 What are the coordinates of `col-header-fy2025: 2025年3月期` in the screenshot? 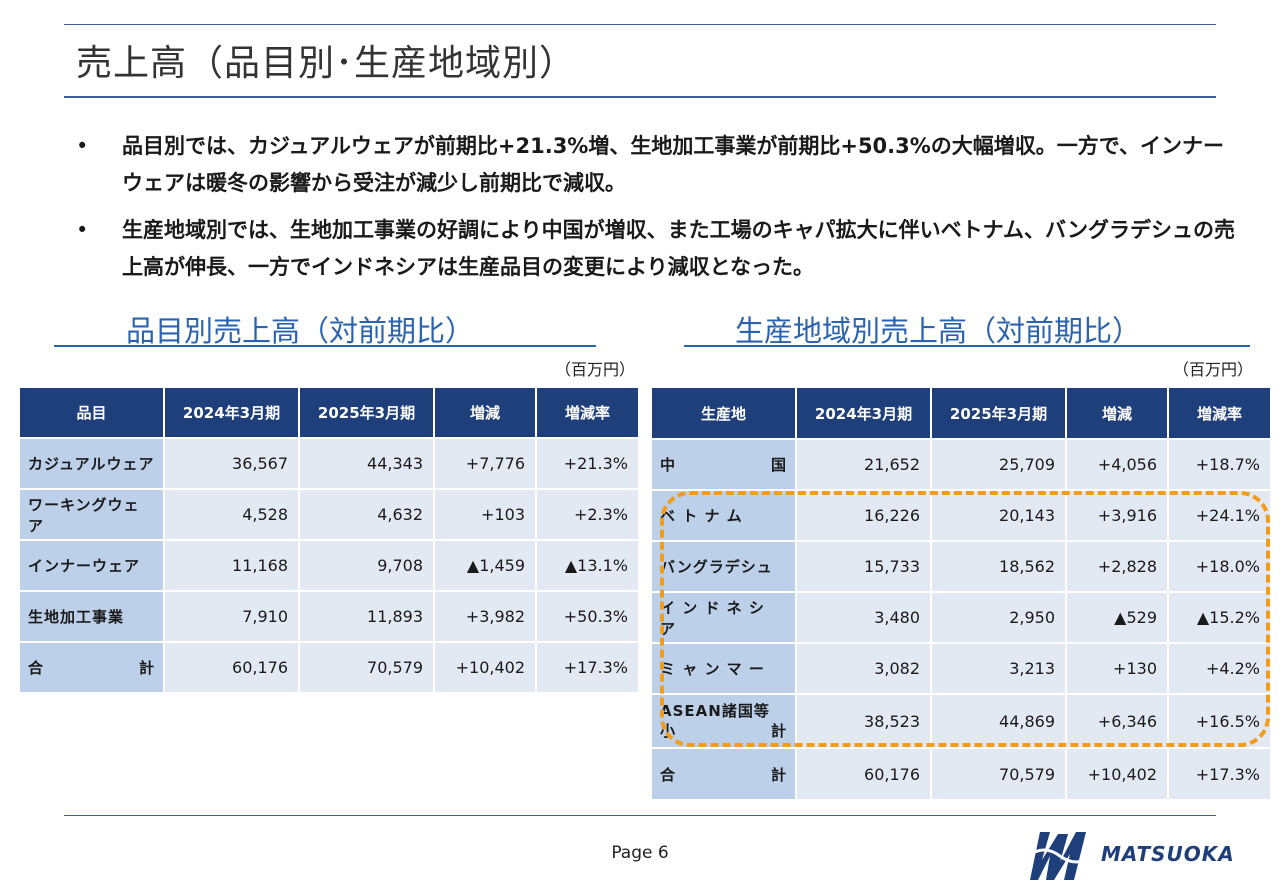 It's located at (366, 412).